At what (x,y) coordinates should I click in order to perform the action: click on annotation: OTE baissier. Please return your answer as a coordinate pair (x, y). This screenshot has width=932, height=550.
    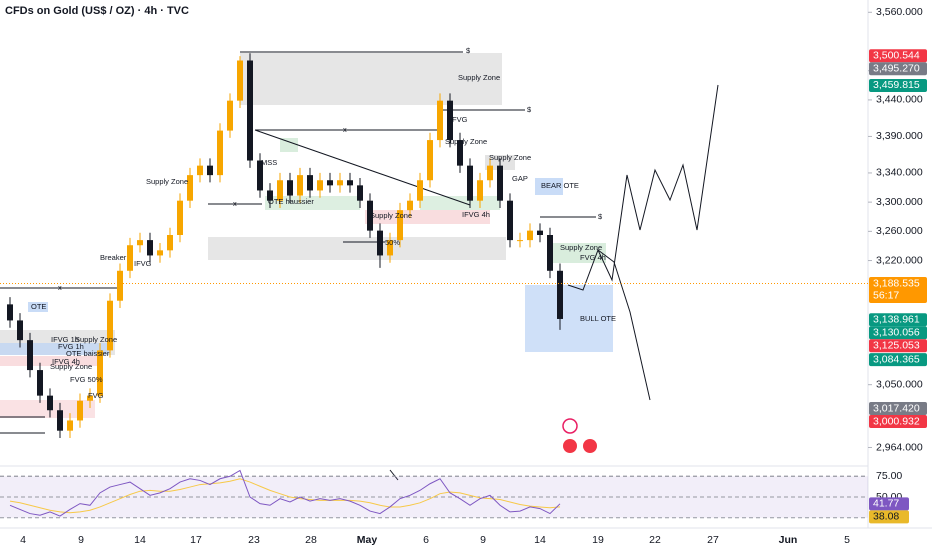
    Looking at the image, I should click on (88, 353).